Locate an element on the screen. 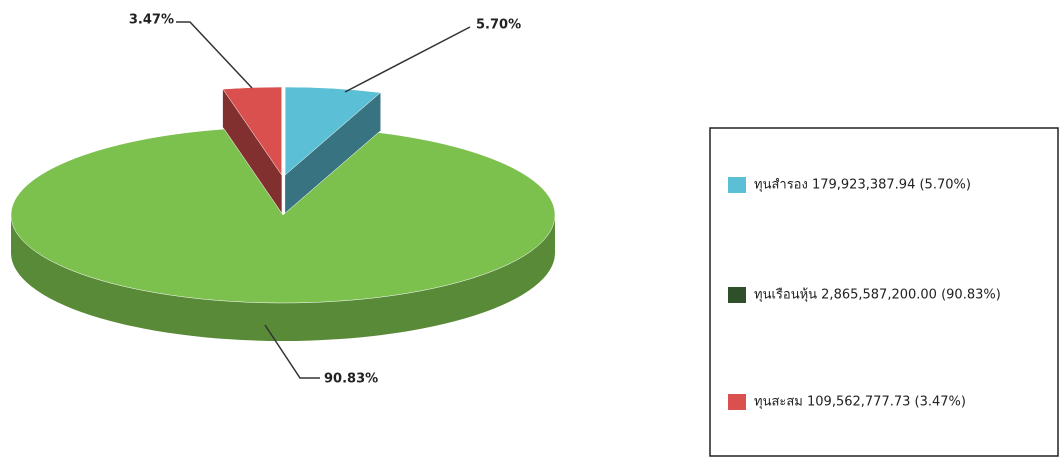 This screenshot has height=464, width=1061. legend-label: ทุนเรือนหุ้น 2,865,587,200.00 (90.83%) is located at coordinates (877, 295).